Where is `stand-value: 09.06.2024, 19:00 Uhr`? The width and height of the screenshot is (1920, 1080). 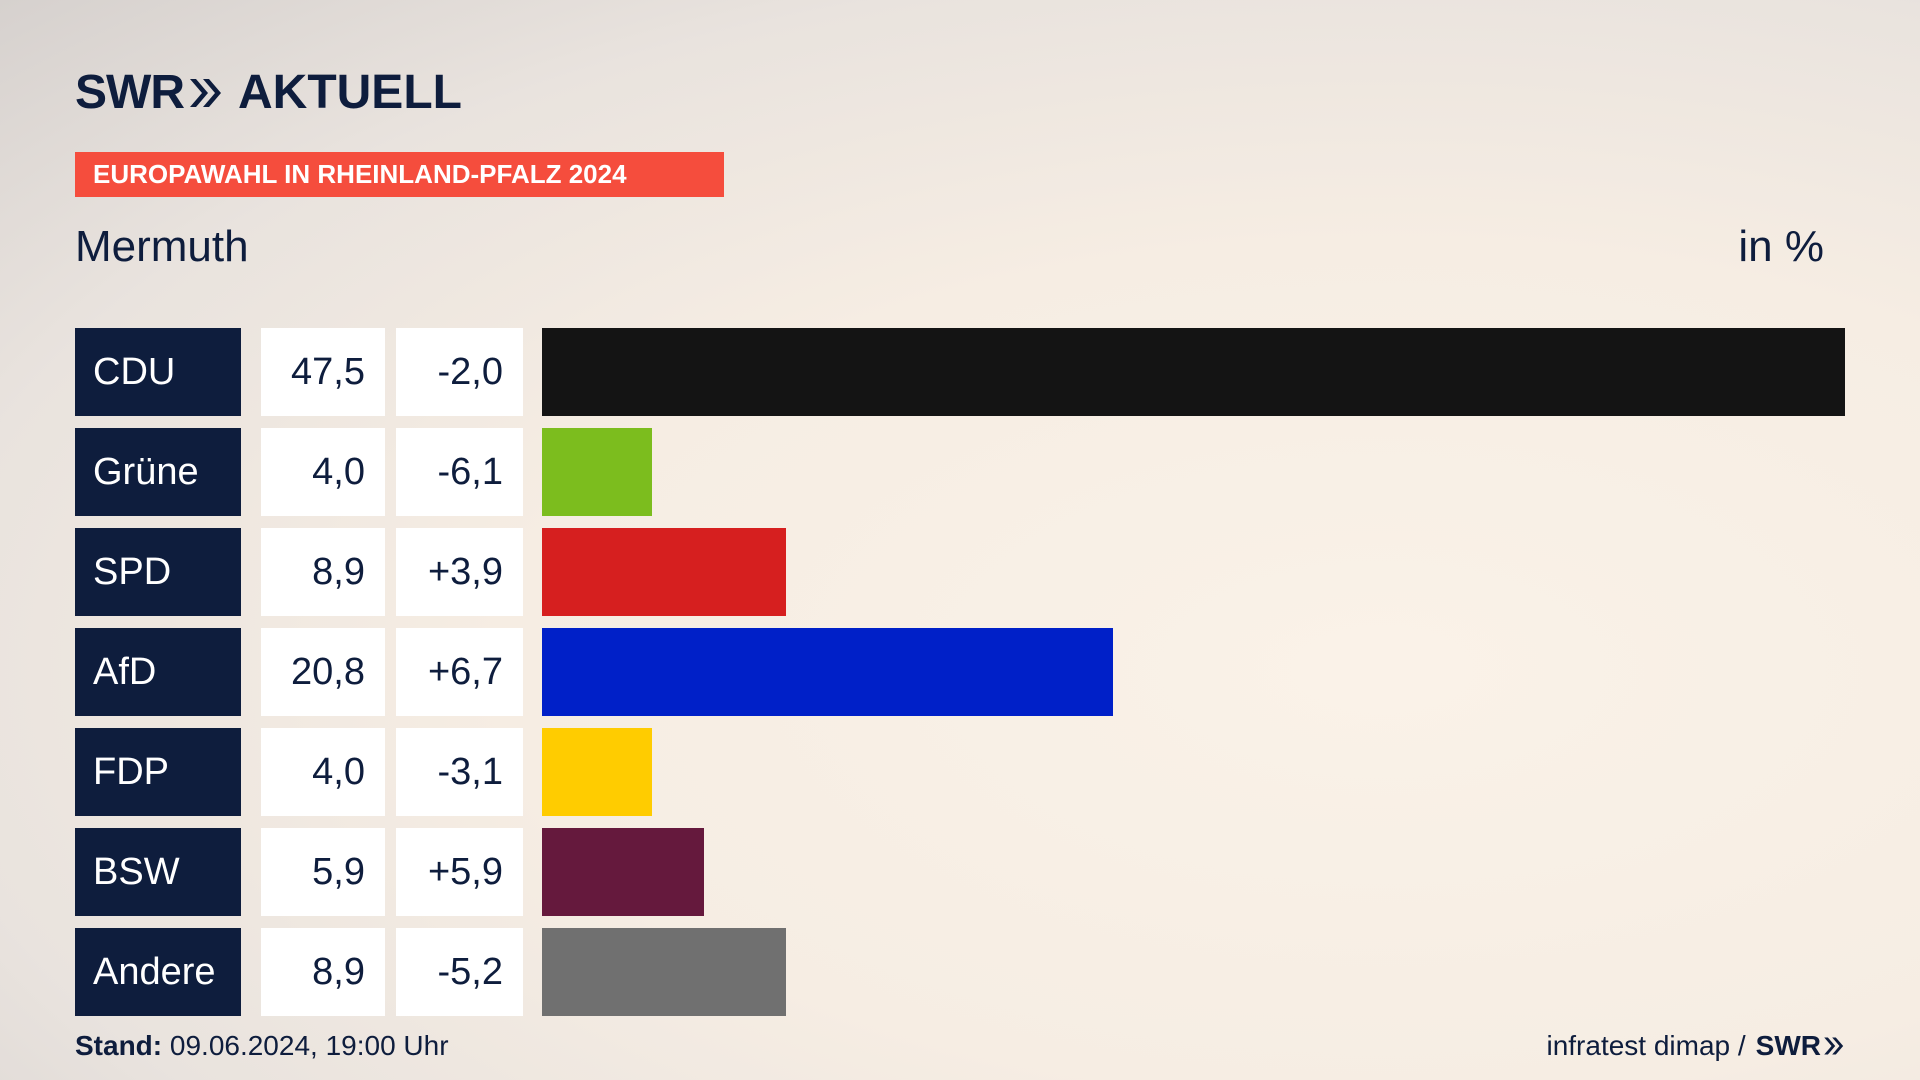 stand-value: 09.06.2024, 19:00 Uhr is located at coordinates (309, 1045).